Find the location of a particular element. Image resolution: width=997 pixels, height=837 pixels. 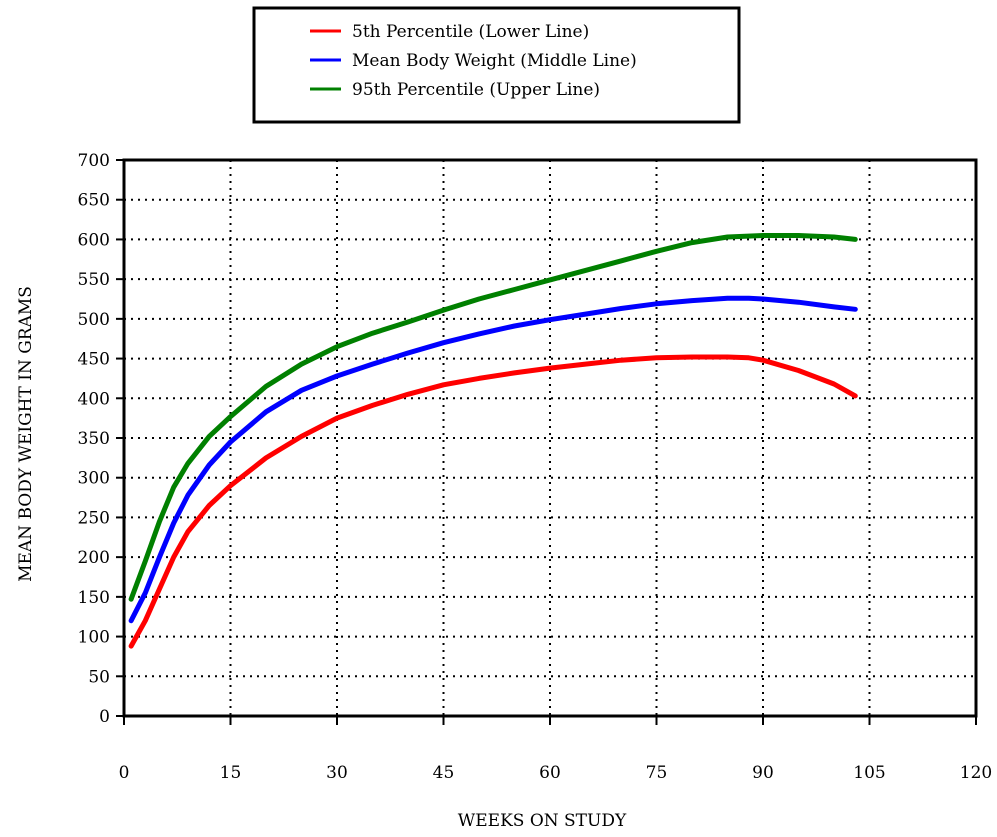

y-tick-label: 200 is located at coordinates (94, 558).